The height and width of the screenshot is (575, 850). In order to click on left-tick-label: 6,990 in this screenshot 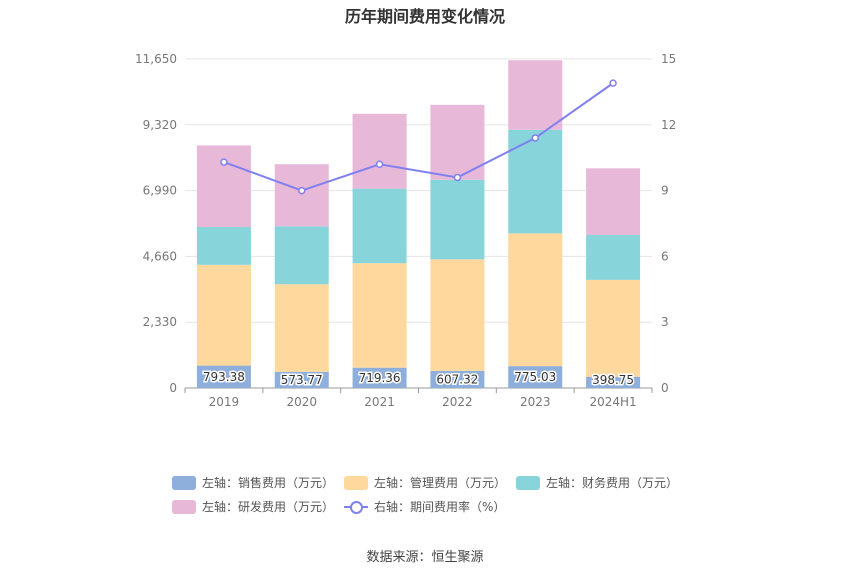, I will do `click(160, 191)`.